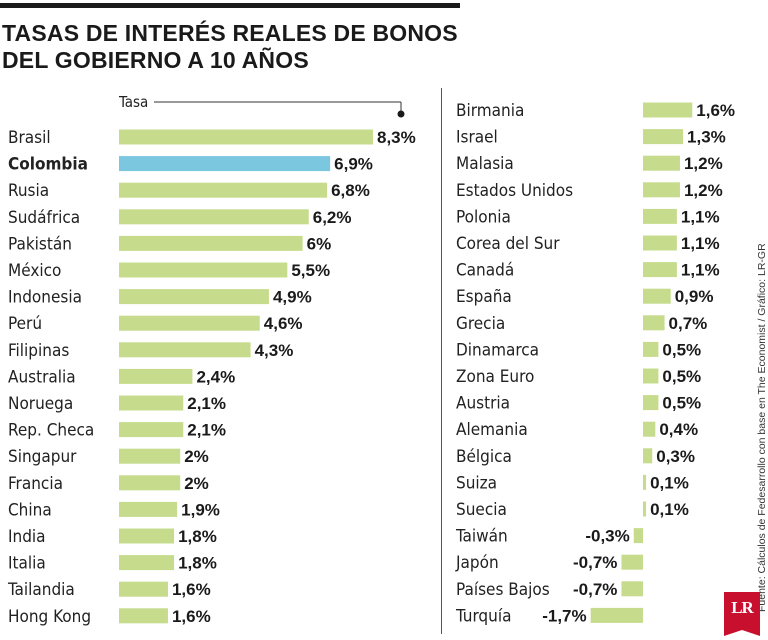 The width and height of the screenshot is (768, 640). What do you see at coordinates (211, 243) in the screenshot?
I see `bar-pakistan` at bounding box center [211, 243].